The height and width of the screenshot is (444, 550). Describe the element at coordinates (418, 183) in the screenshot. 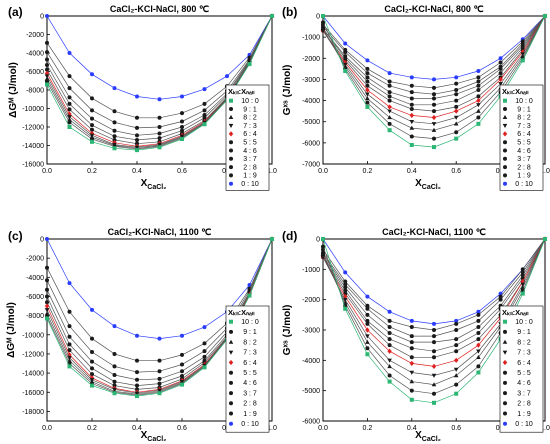

I see `x-axis-label-main: X` at that location.